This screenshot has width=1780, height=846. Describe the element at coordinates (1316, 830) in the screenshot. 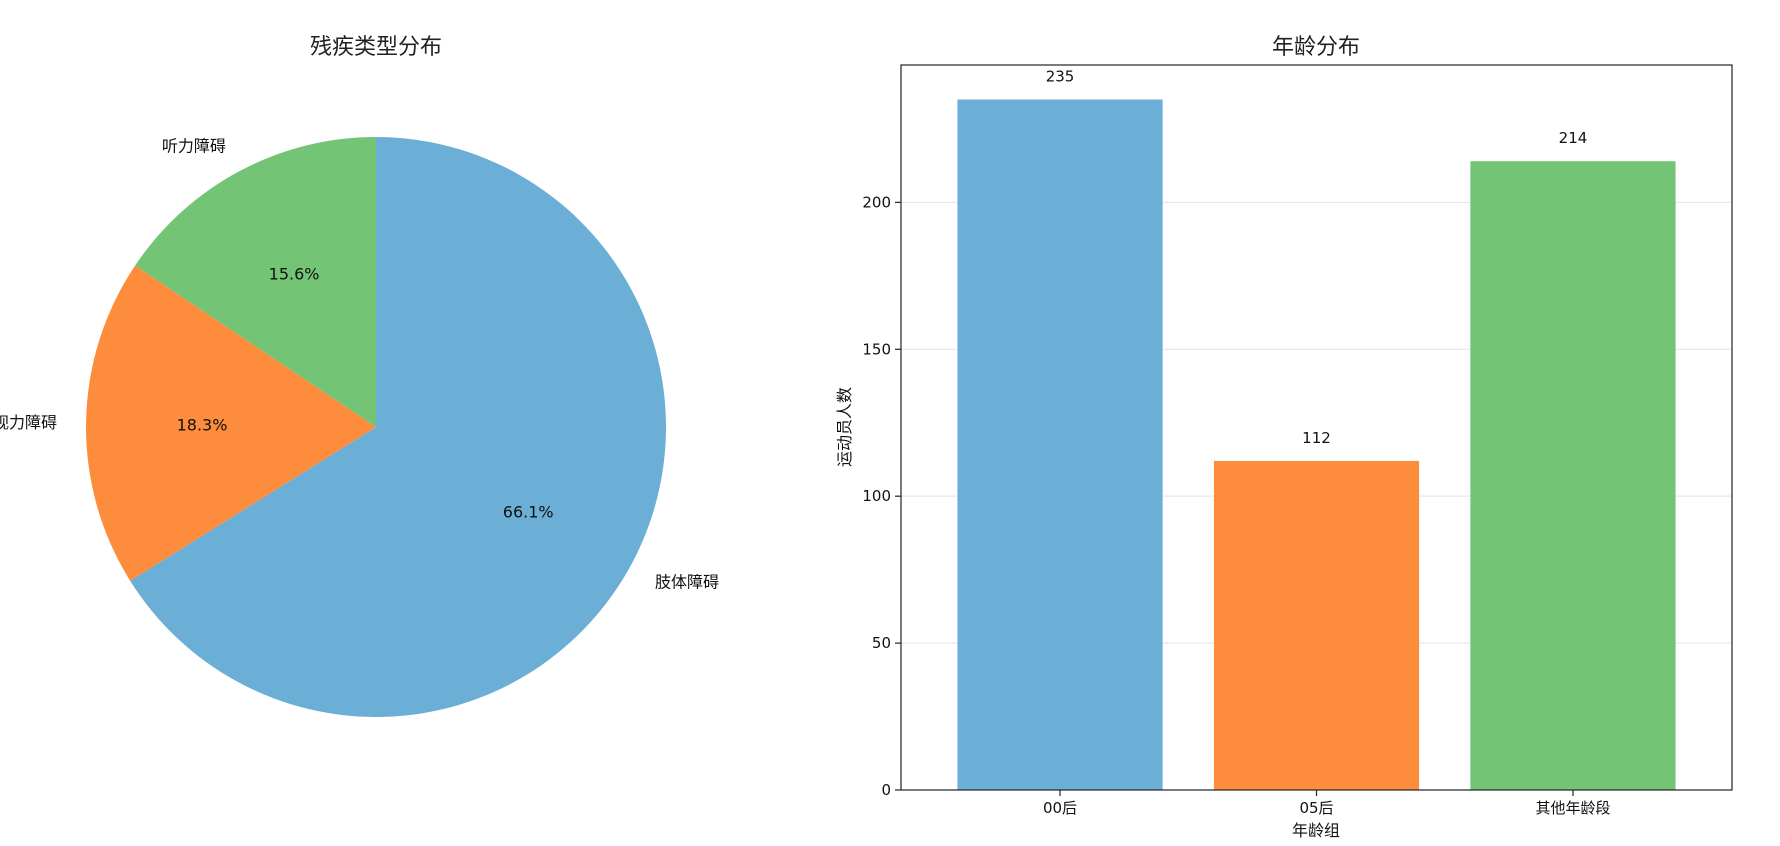

I see `x-axis-label: 年龄组` at that location.